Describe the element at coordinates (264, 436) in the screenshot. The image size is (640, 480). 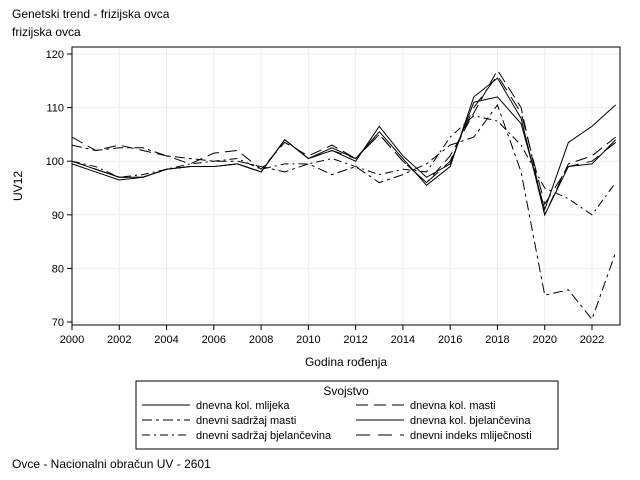
I see `legend-label: dnevni sadržaj bjelančevina` at that location.